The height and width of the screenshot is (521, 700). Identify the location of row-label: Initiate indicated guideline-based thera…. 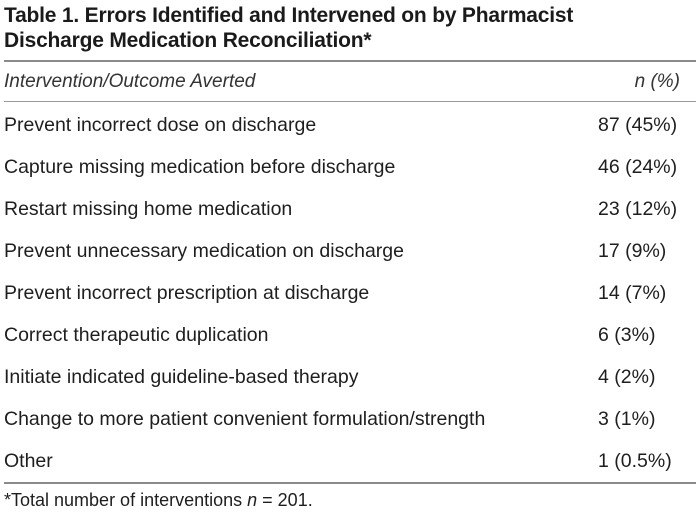
(181, 376).